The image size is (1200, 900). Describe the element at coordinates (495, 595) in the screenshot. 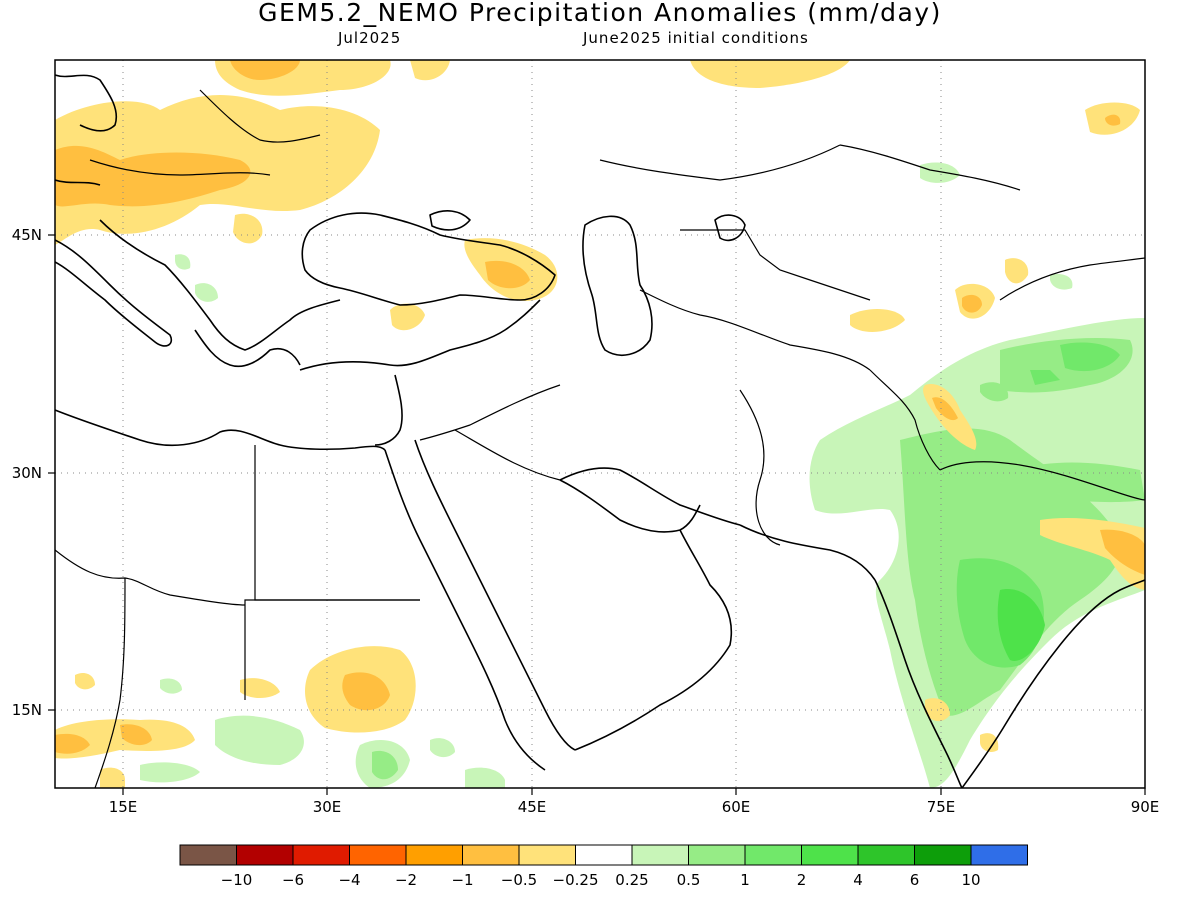

I see `red-sea-east` at that location.